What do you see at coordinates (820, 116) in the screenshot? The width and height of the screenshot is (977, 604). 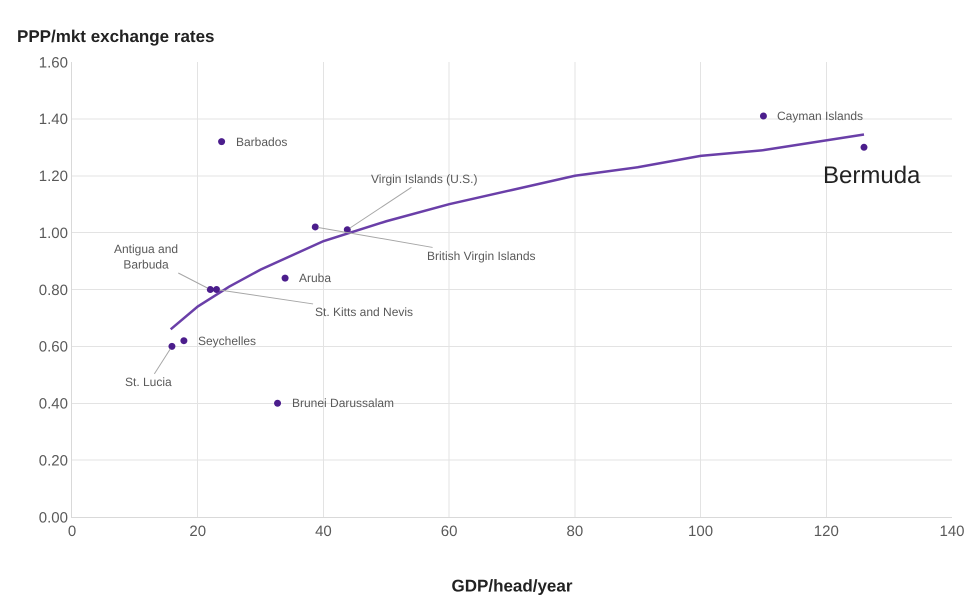 I see `annotation: Cayman Islands` at bounding box center [820, 116].